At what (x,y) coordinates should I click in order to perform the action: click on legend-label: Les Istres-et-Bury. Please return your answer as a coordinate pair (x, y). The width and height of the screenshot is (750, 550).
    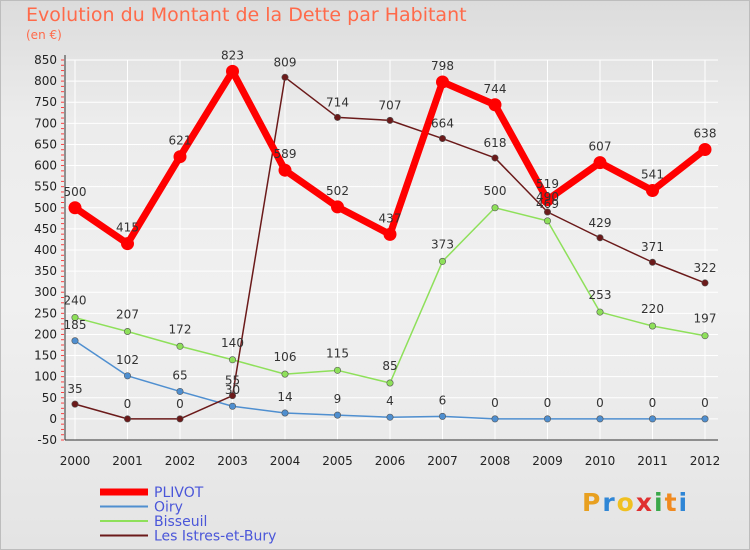
    Looking at the image, I should click on (215, 537).